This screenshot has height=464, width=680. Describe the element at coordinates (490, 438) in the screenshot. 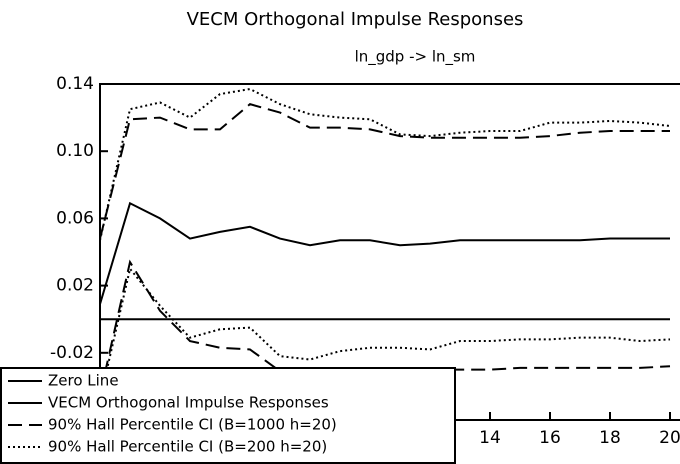

I see `x-tick-label: 14` at that location.